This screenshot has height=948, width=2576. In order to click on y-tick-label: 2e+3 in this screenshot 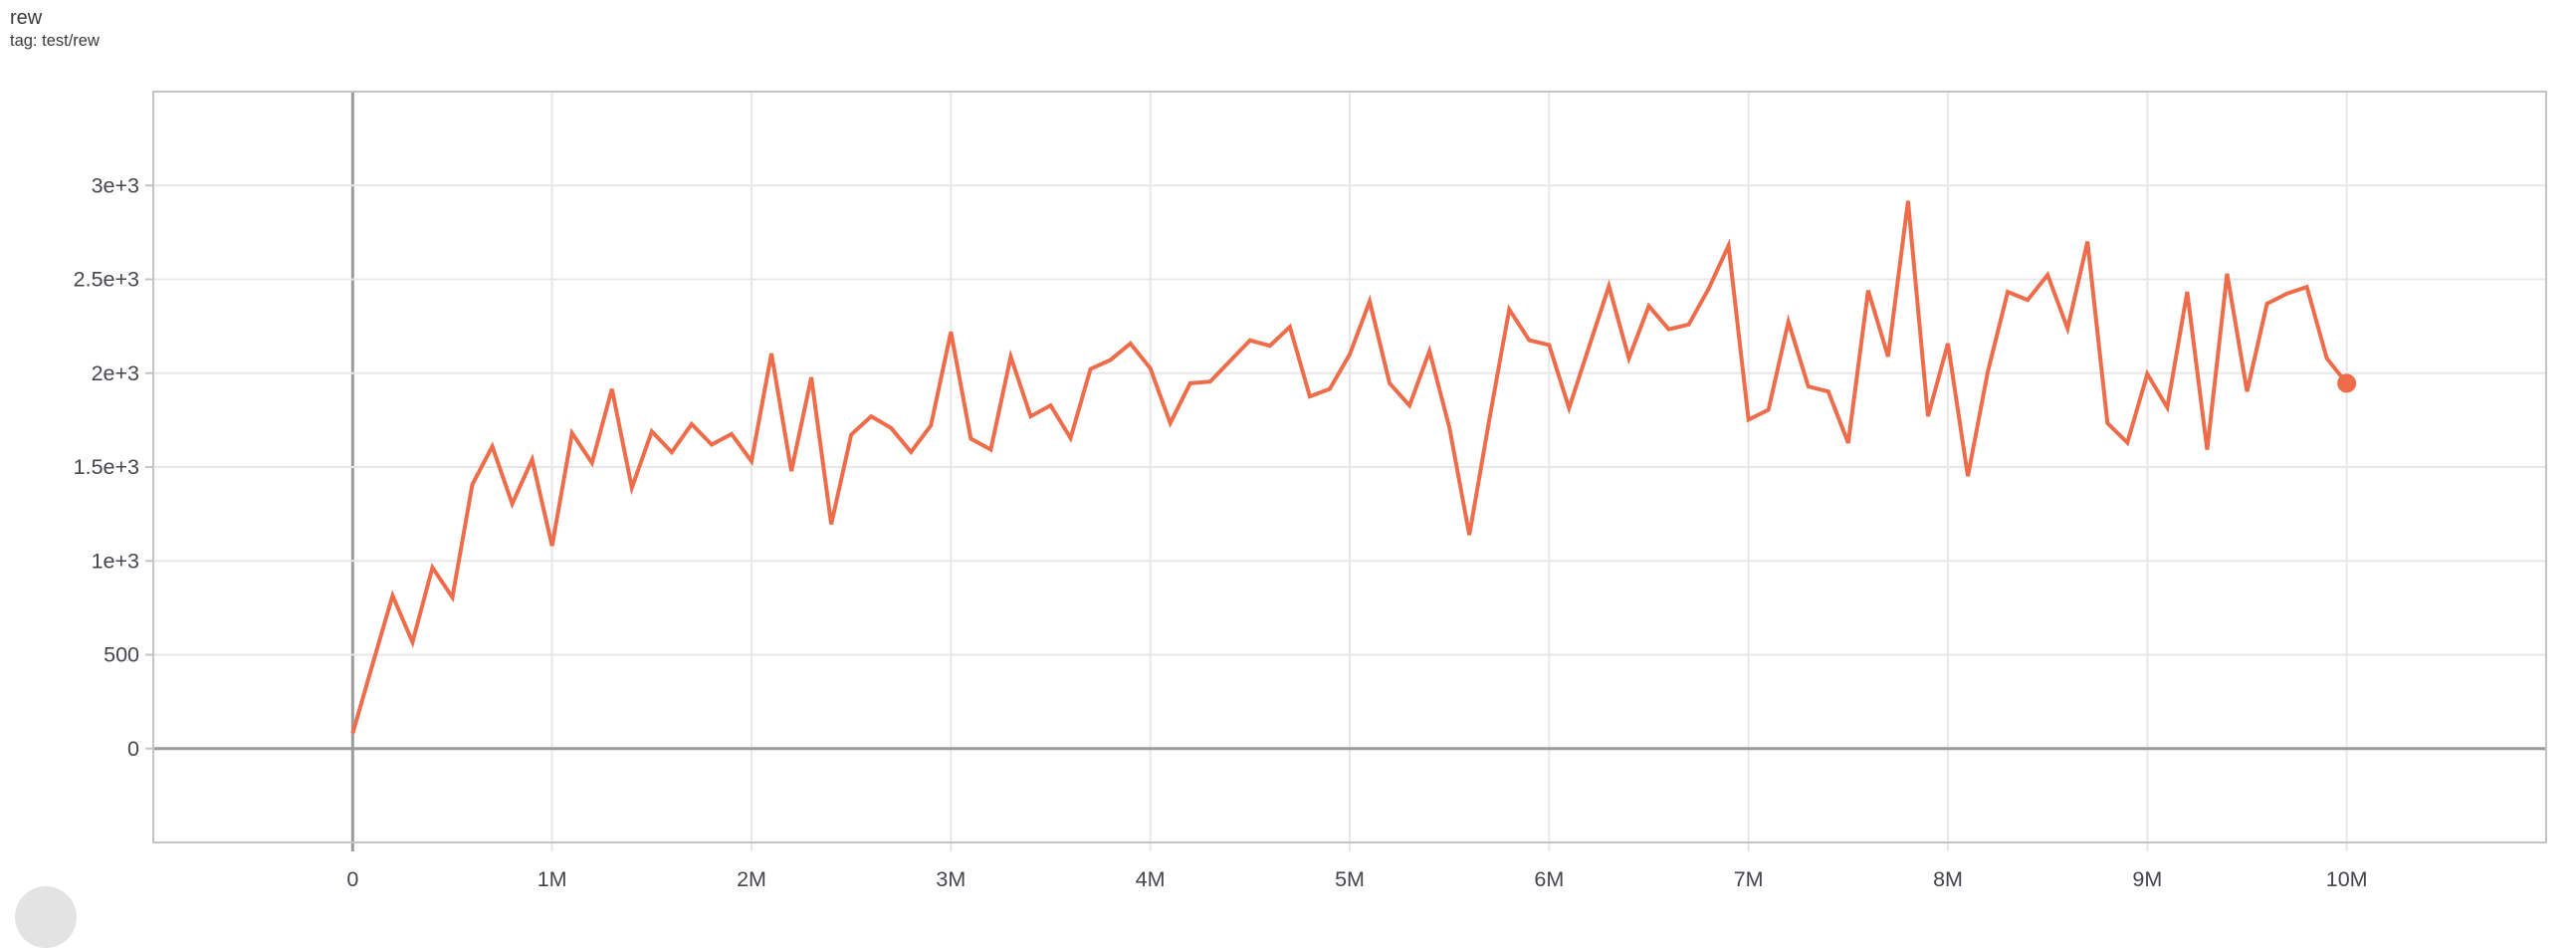, I will do `click(115, 373)`.